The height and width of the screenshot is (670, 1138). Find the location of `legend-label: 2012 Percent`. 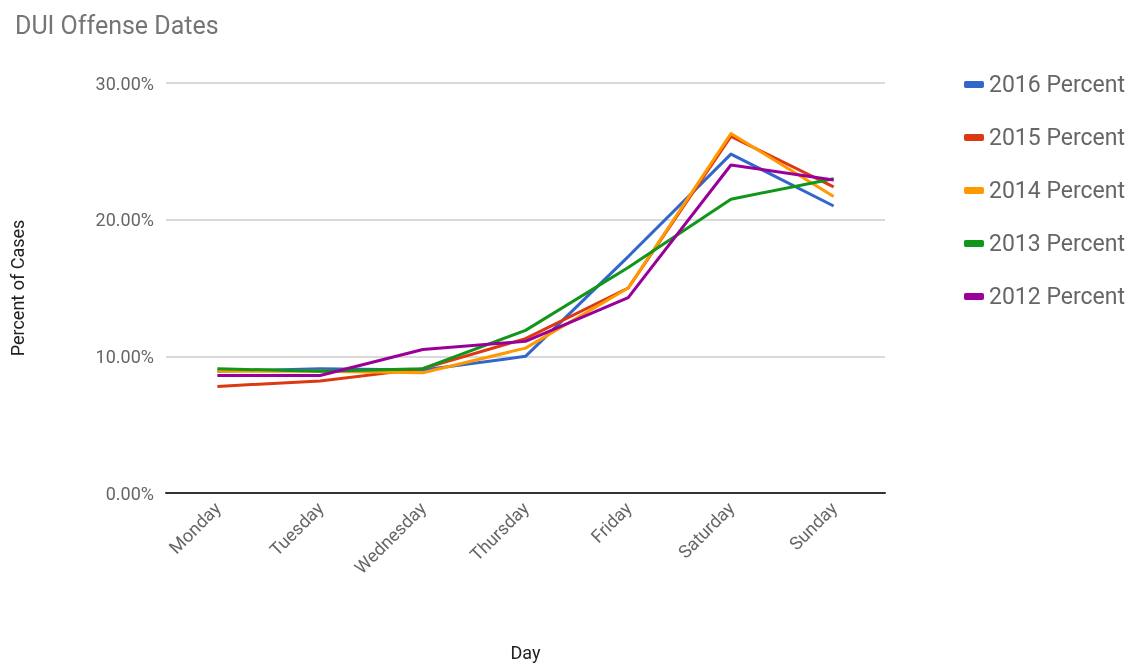

legend-label: 2012 Percent is located at coordinates (1056, 296).